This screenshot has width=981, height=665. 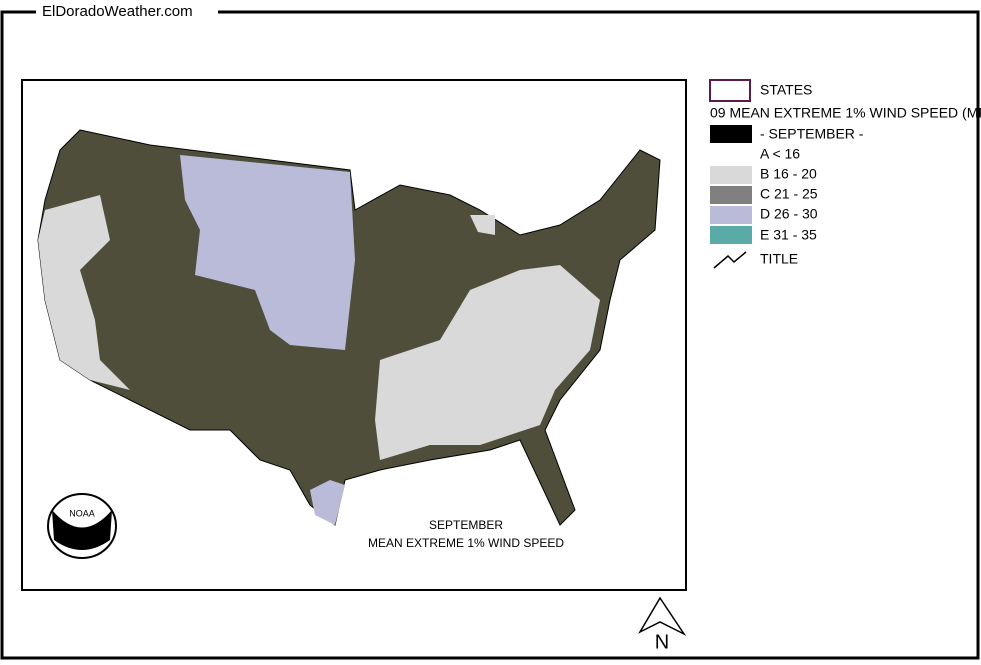 What do you see at coordinates (82, 513) in the screenshot?
I see `noaa-text: NOAA` at bounding box center [82, 513].